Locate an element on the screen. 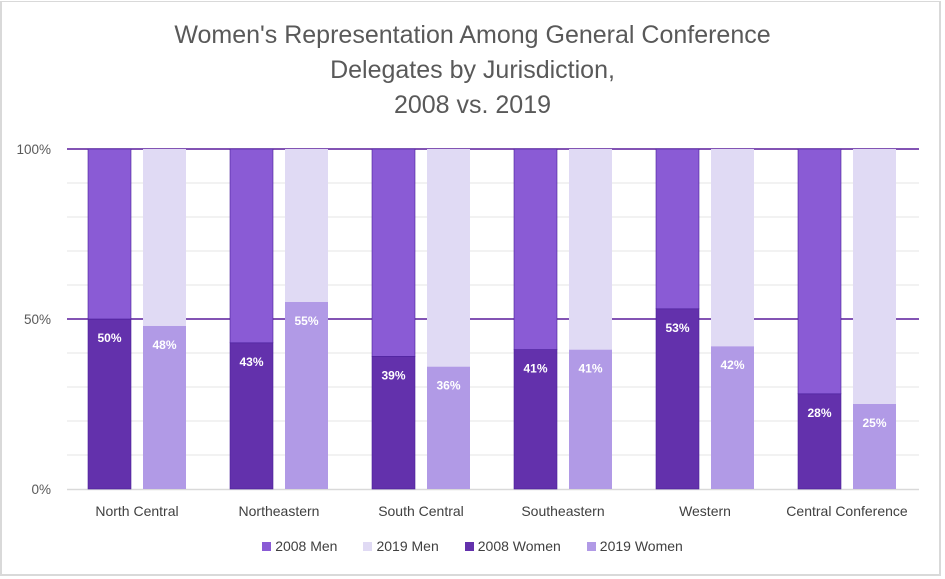  x-tick-label: South Central is located at coordinates (421, 511).